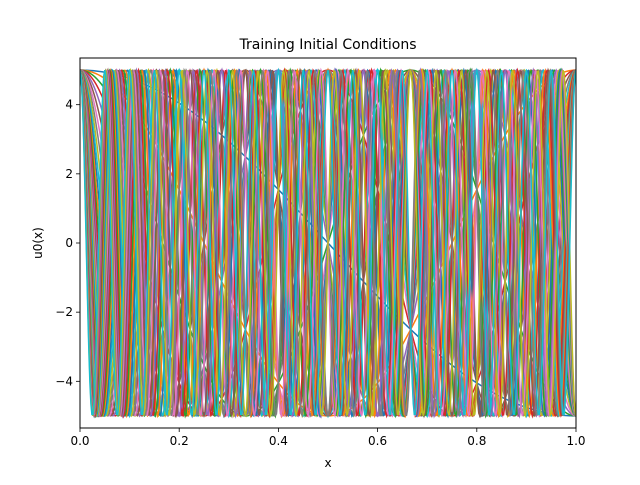 The width and height of the screenshot is (640, 485). I want to click on y-tick-label: 0, so click(69, 243).